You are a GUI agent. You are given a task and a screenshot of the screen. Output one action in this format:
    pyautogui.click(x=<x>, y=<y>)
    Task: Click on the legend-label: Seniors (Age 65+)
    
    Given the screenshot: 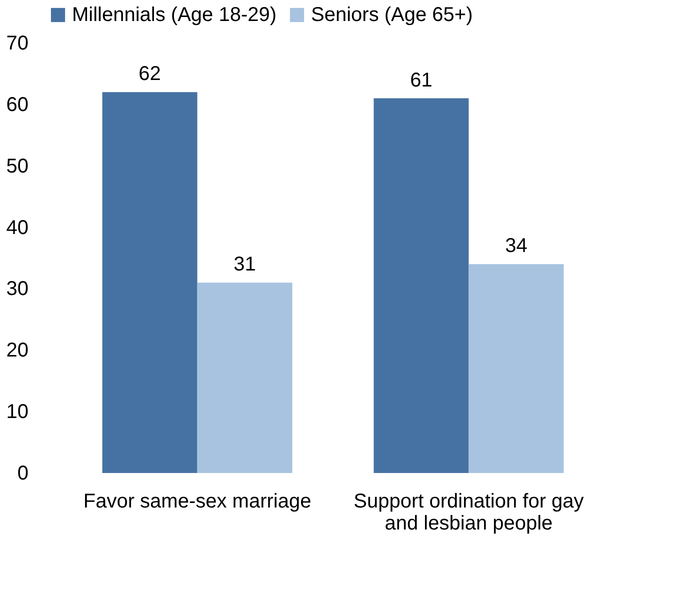 What is the action you would take?
    pyautogui.click(x=392, y=15)
    